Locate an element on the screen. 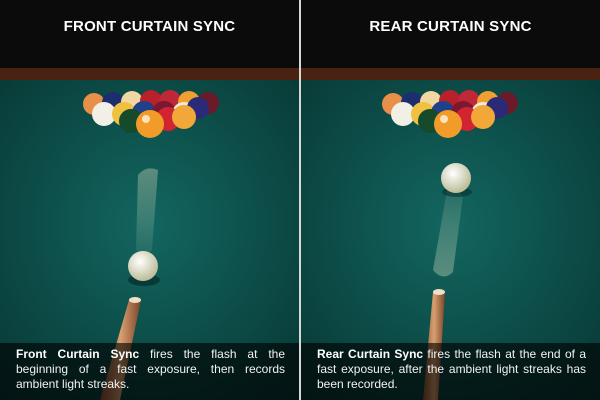  caption-term: Front Curtain Sync is located at coordinates (78, 354).